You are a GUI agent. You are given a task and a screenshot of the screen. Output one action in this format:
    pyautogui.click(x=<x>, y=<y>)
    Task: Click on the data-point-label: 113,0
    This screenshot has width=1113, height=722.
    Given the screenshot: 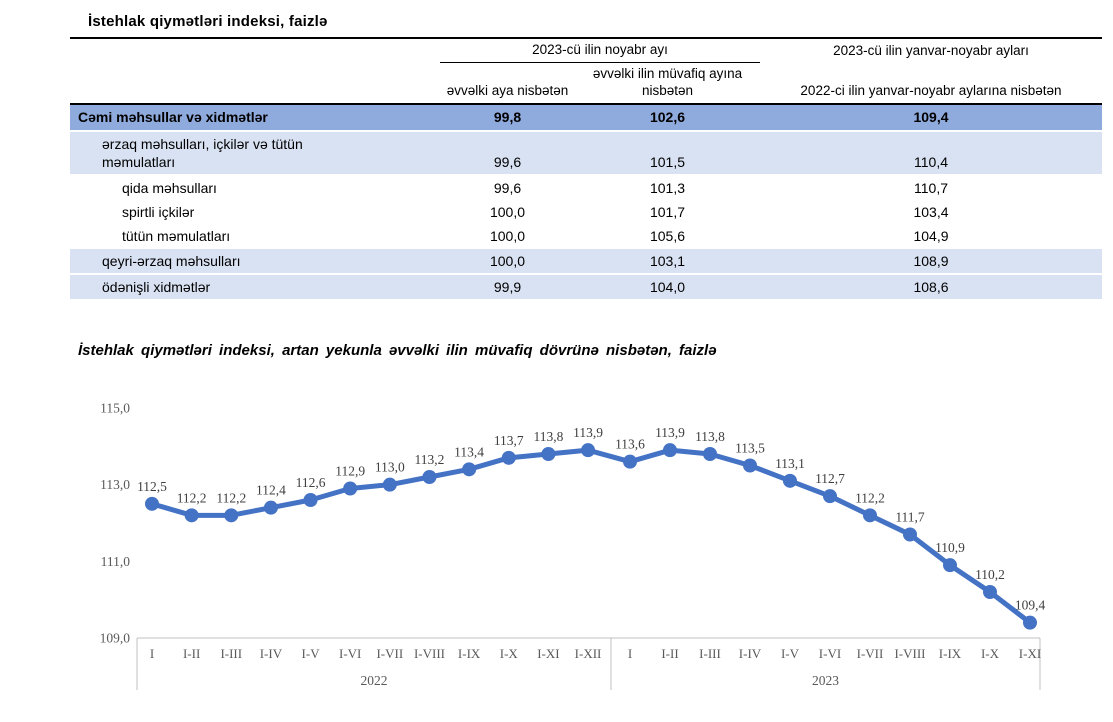 What is the action you would take?
    pyautogui.click(x=390, y=467)
    